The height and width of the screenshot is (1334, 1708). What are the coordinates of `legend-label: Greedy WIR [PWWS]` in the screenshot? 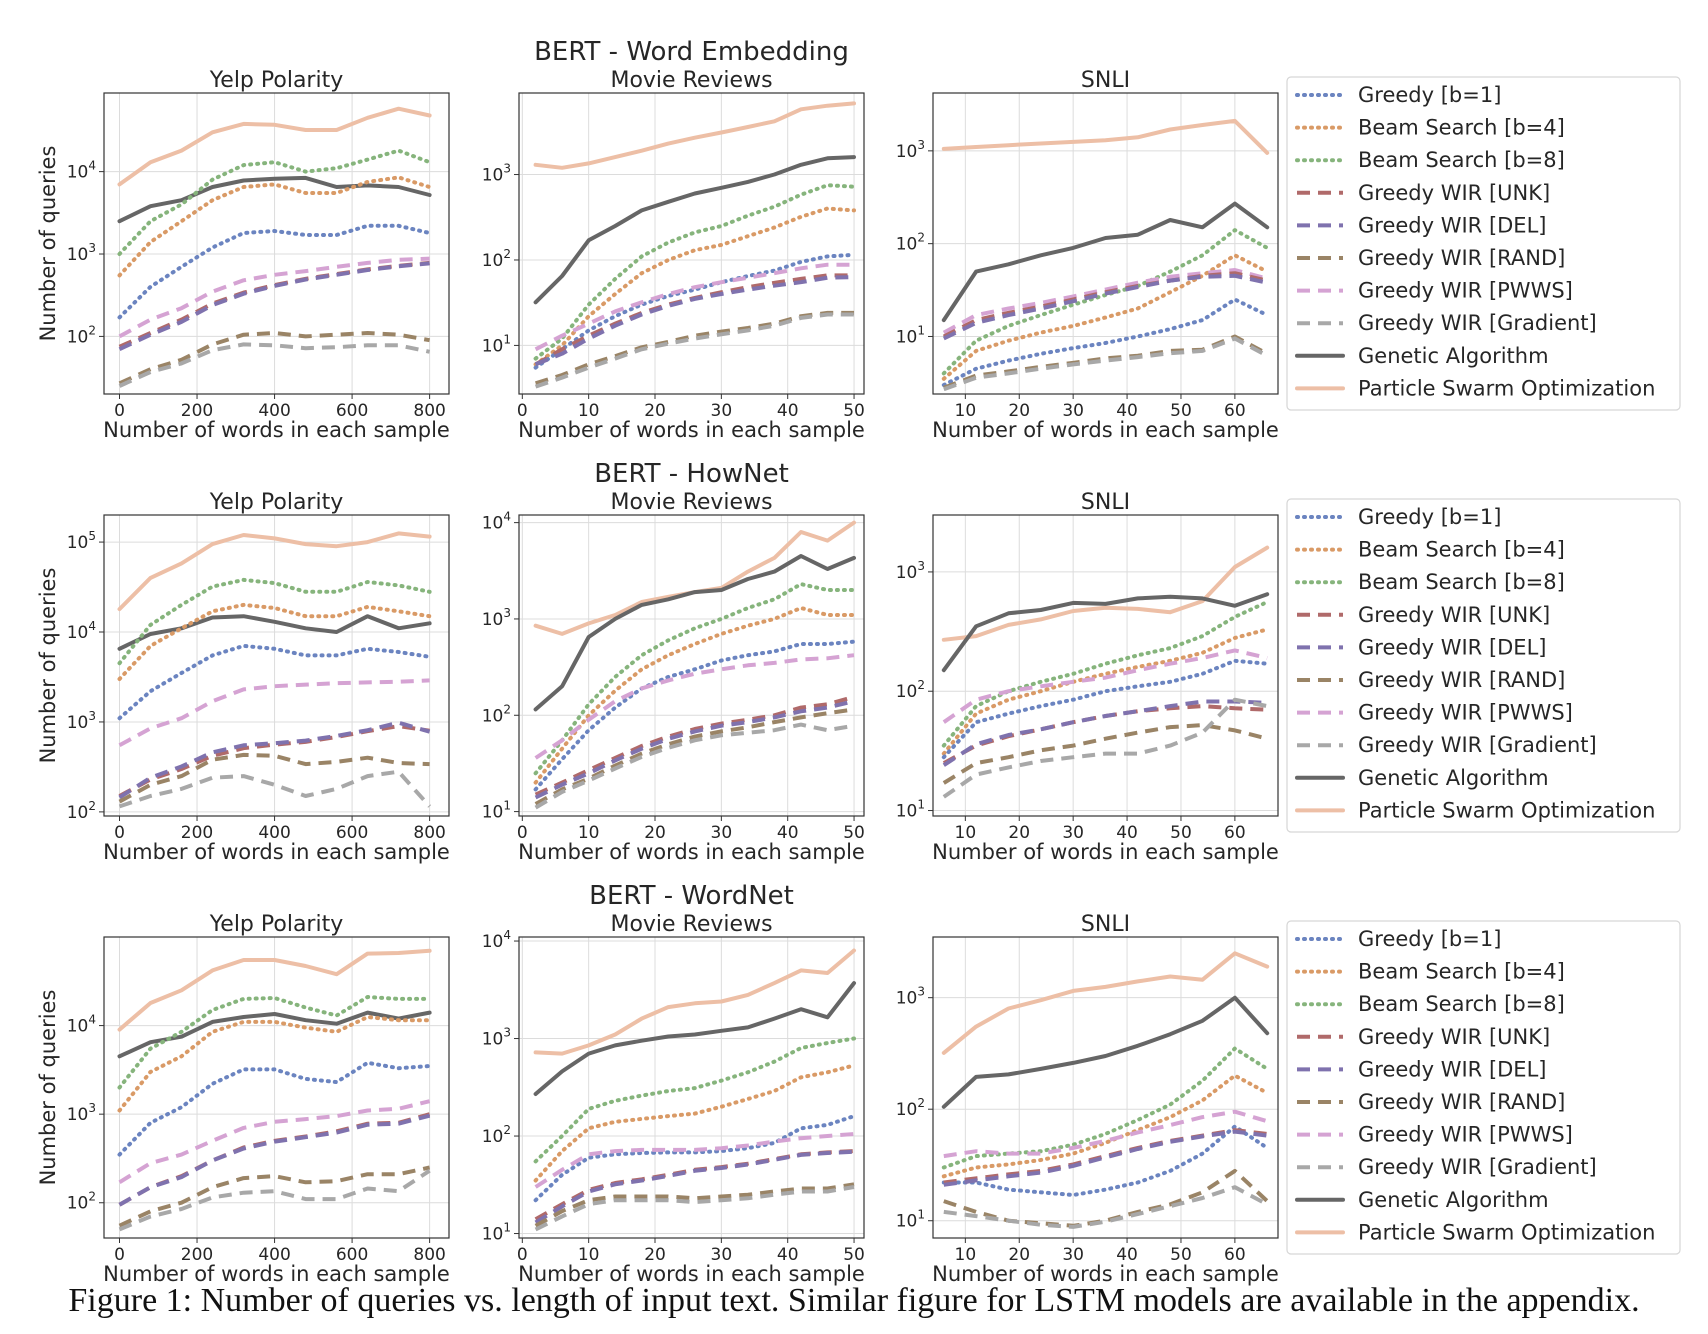 It's located at (1465, 713).